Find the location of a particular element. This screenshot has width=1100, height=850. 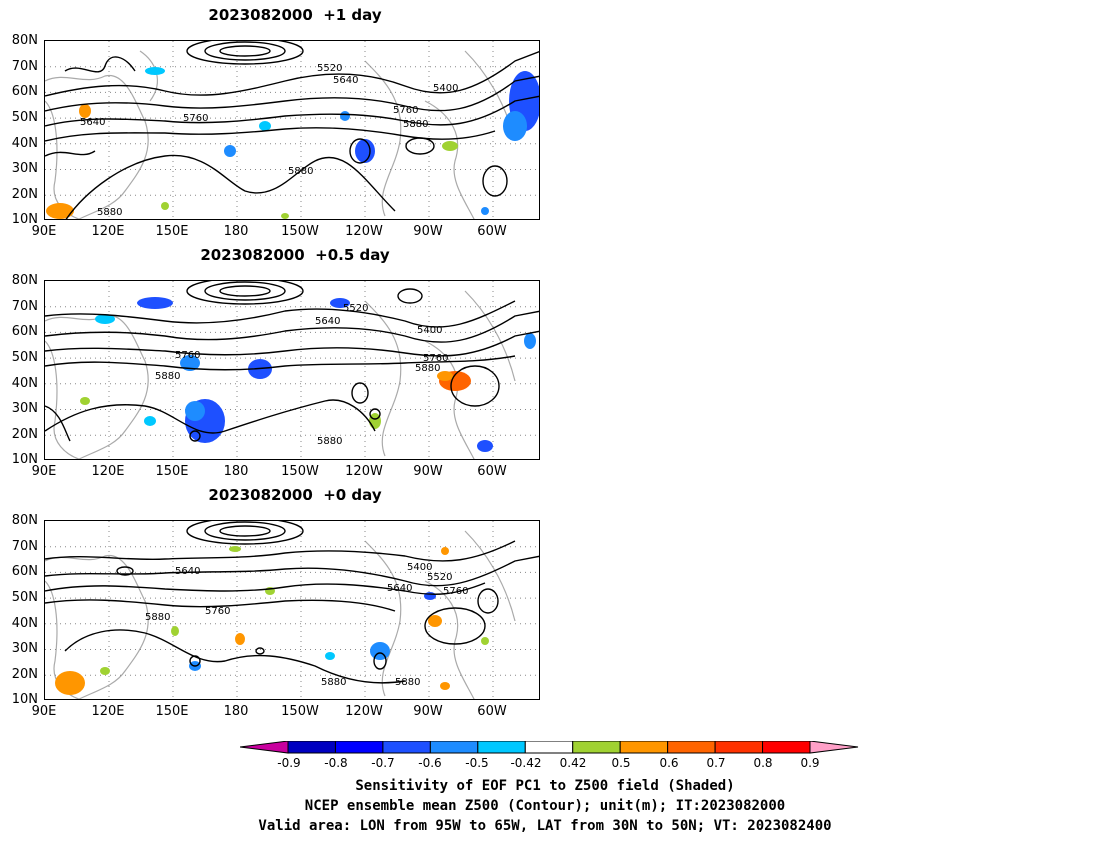

colorbar-swatches is located at coordinates (549, 747).